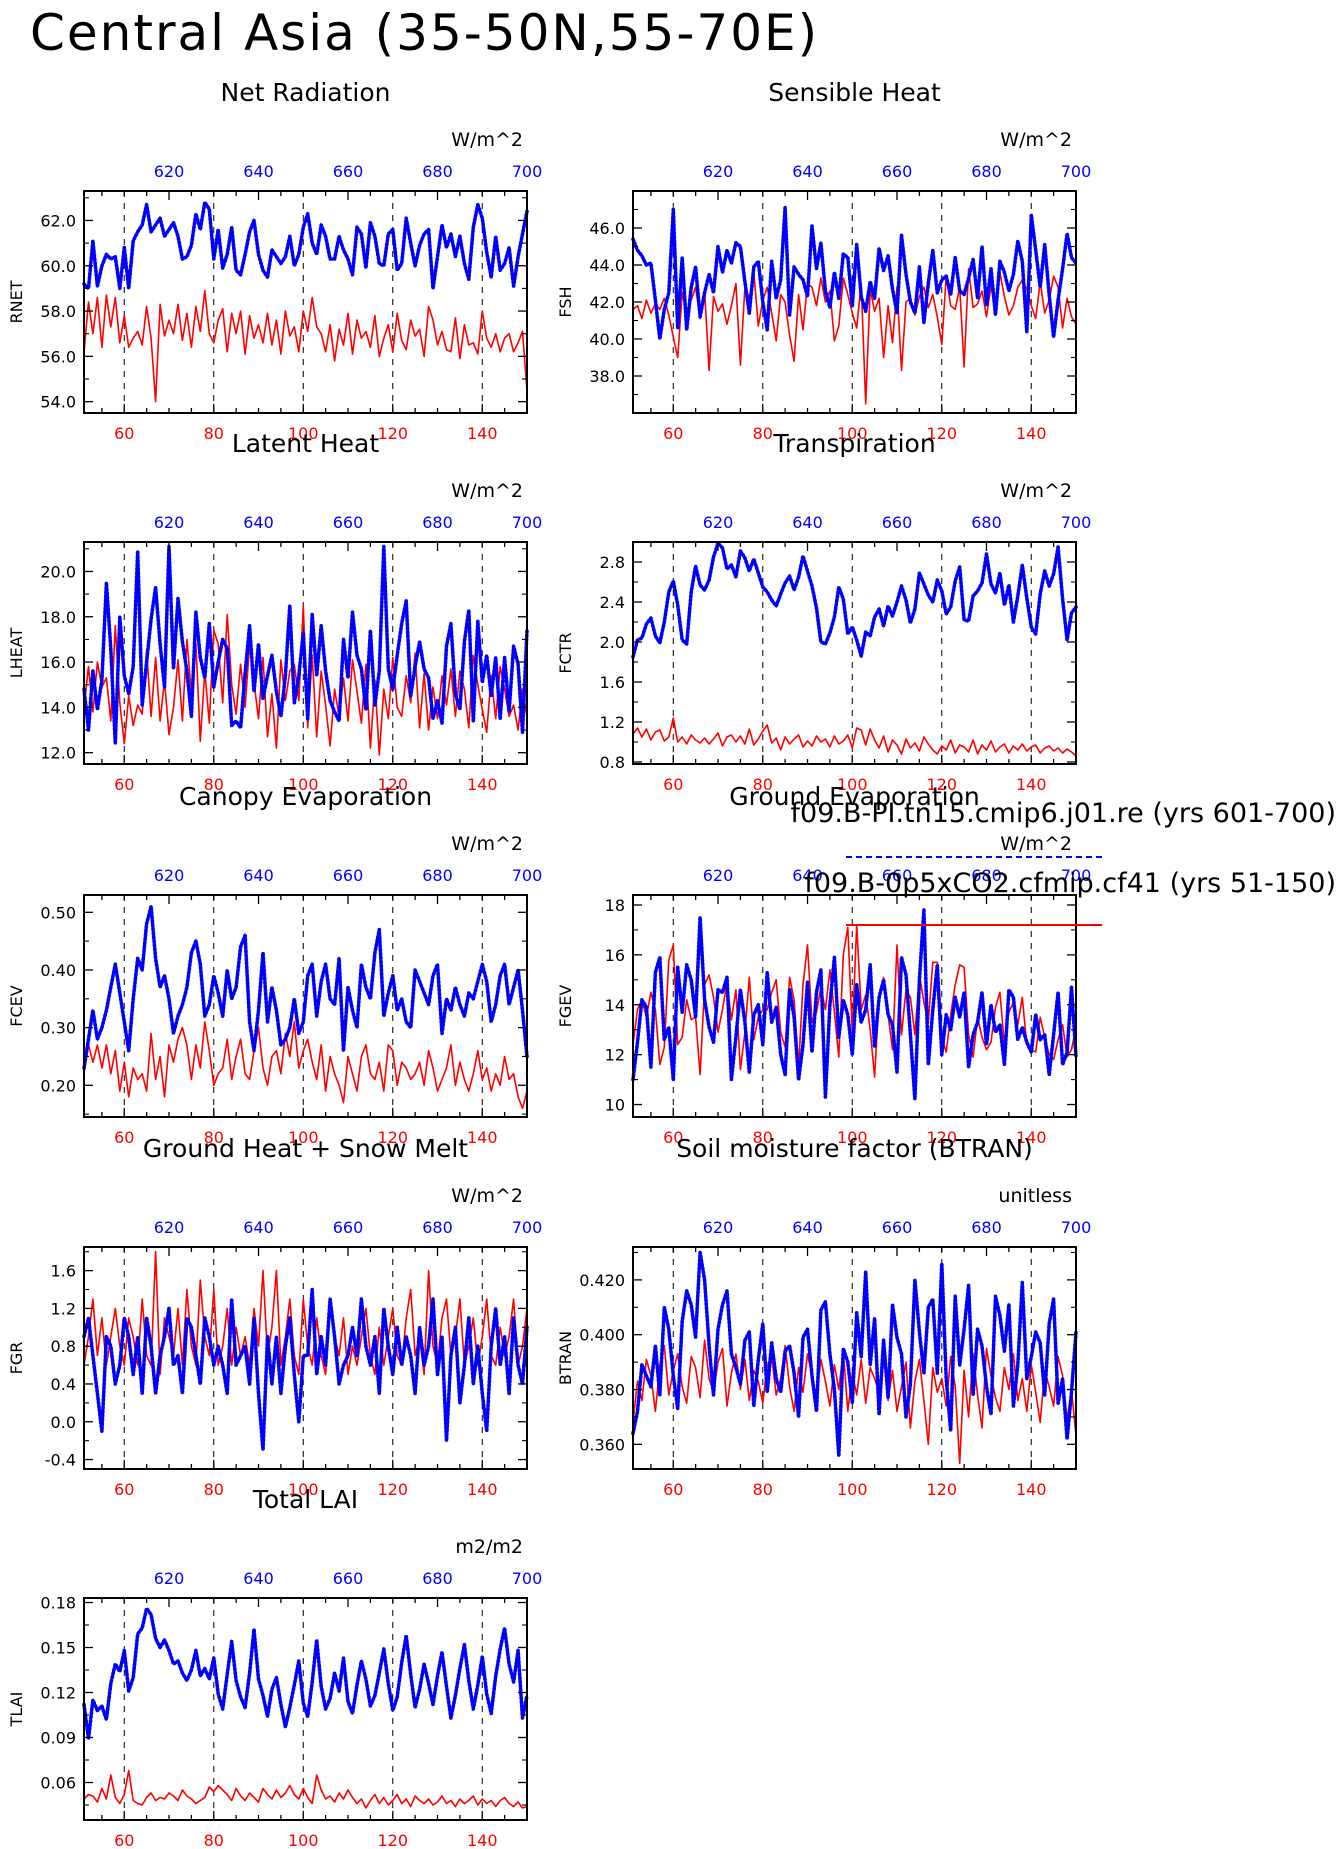 The height and width of the screenshot is (1849, 1338). What do you see at coordinates (16, 301) in the screenshot?
I see `y-axis-label: RNET` at bounding box center [16, 301].